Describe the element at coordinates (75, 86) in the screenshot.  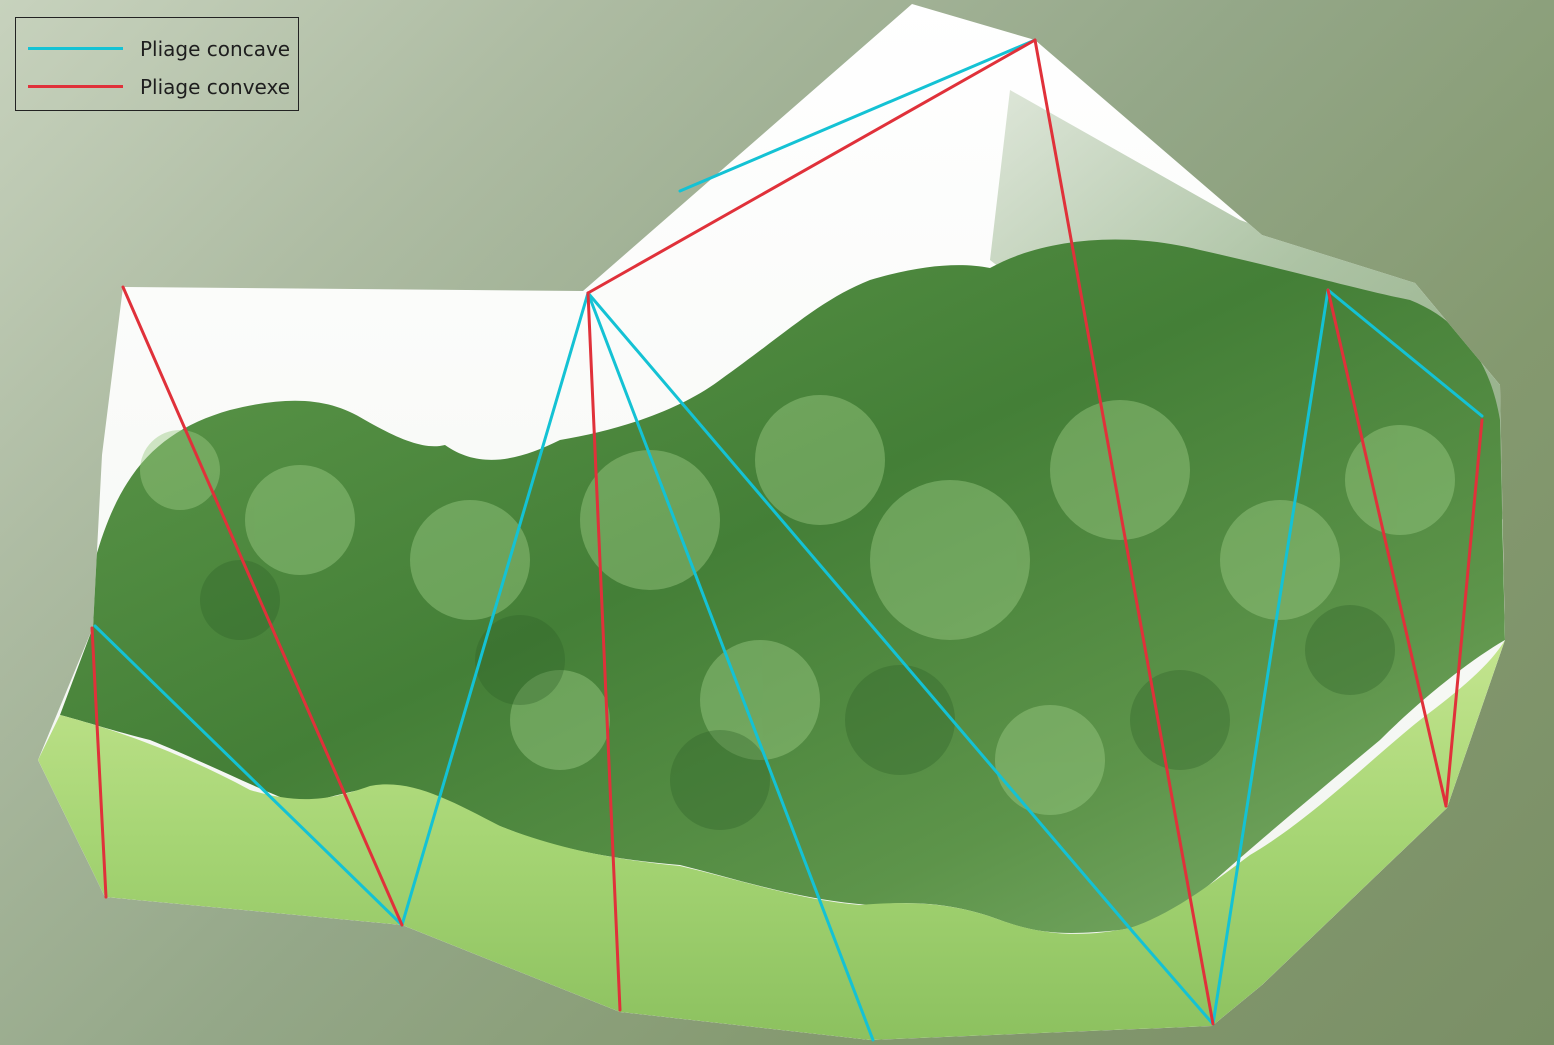
I see `convexe-swatch` at that location.